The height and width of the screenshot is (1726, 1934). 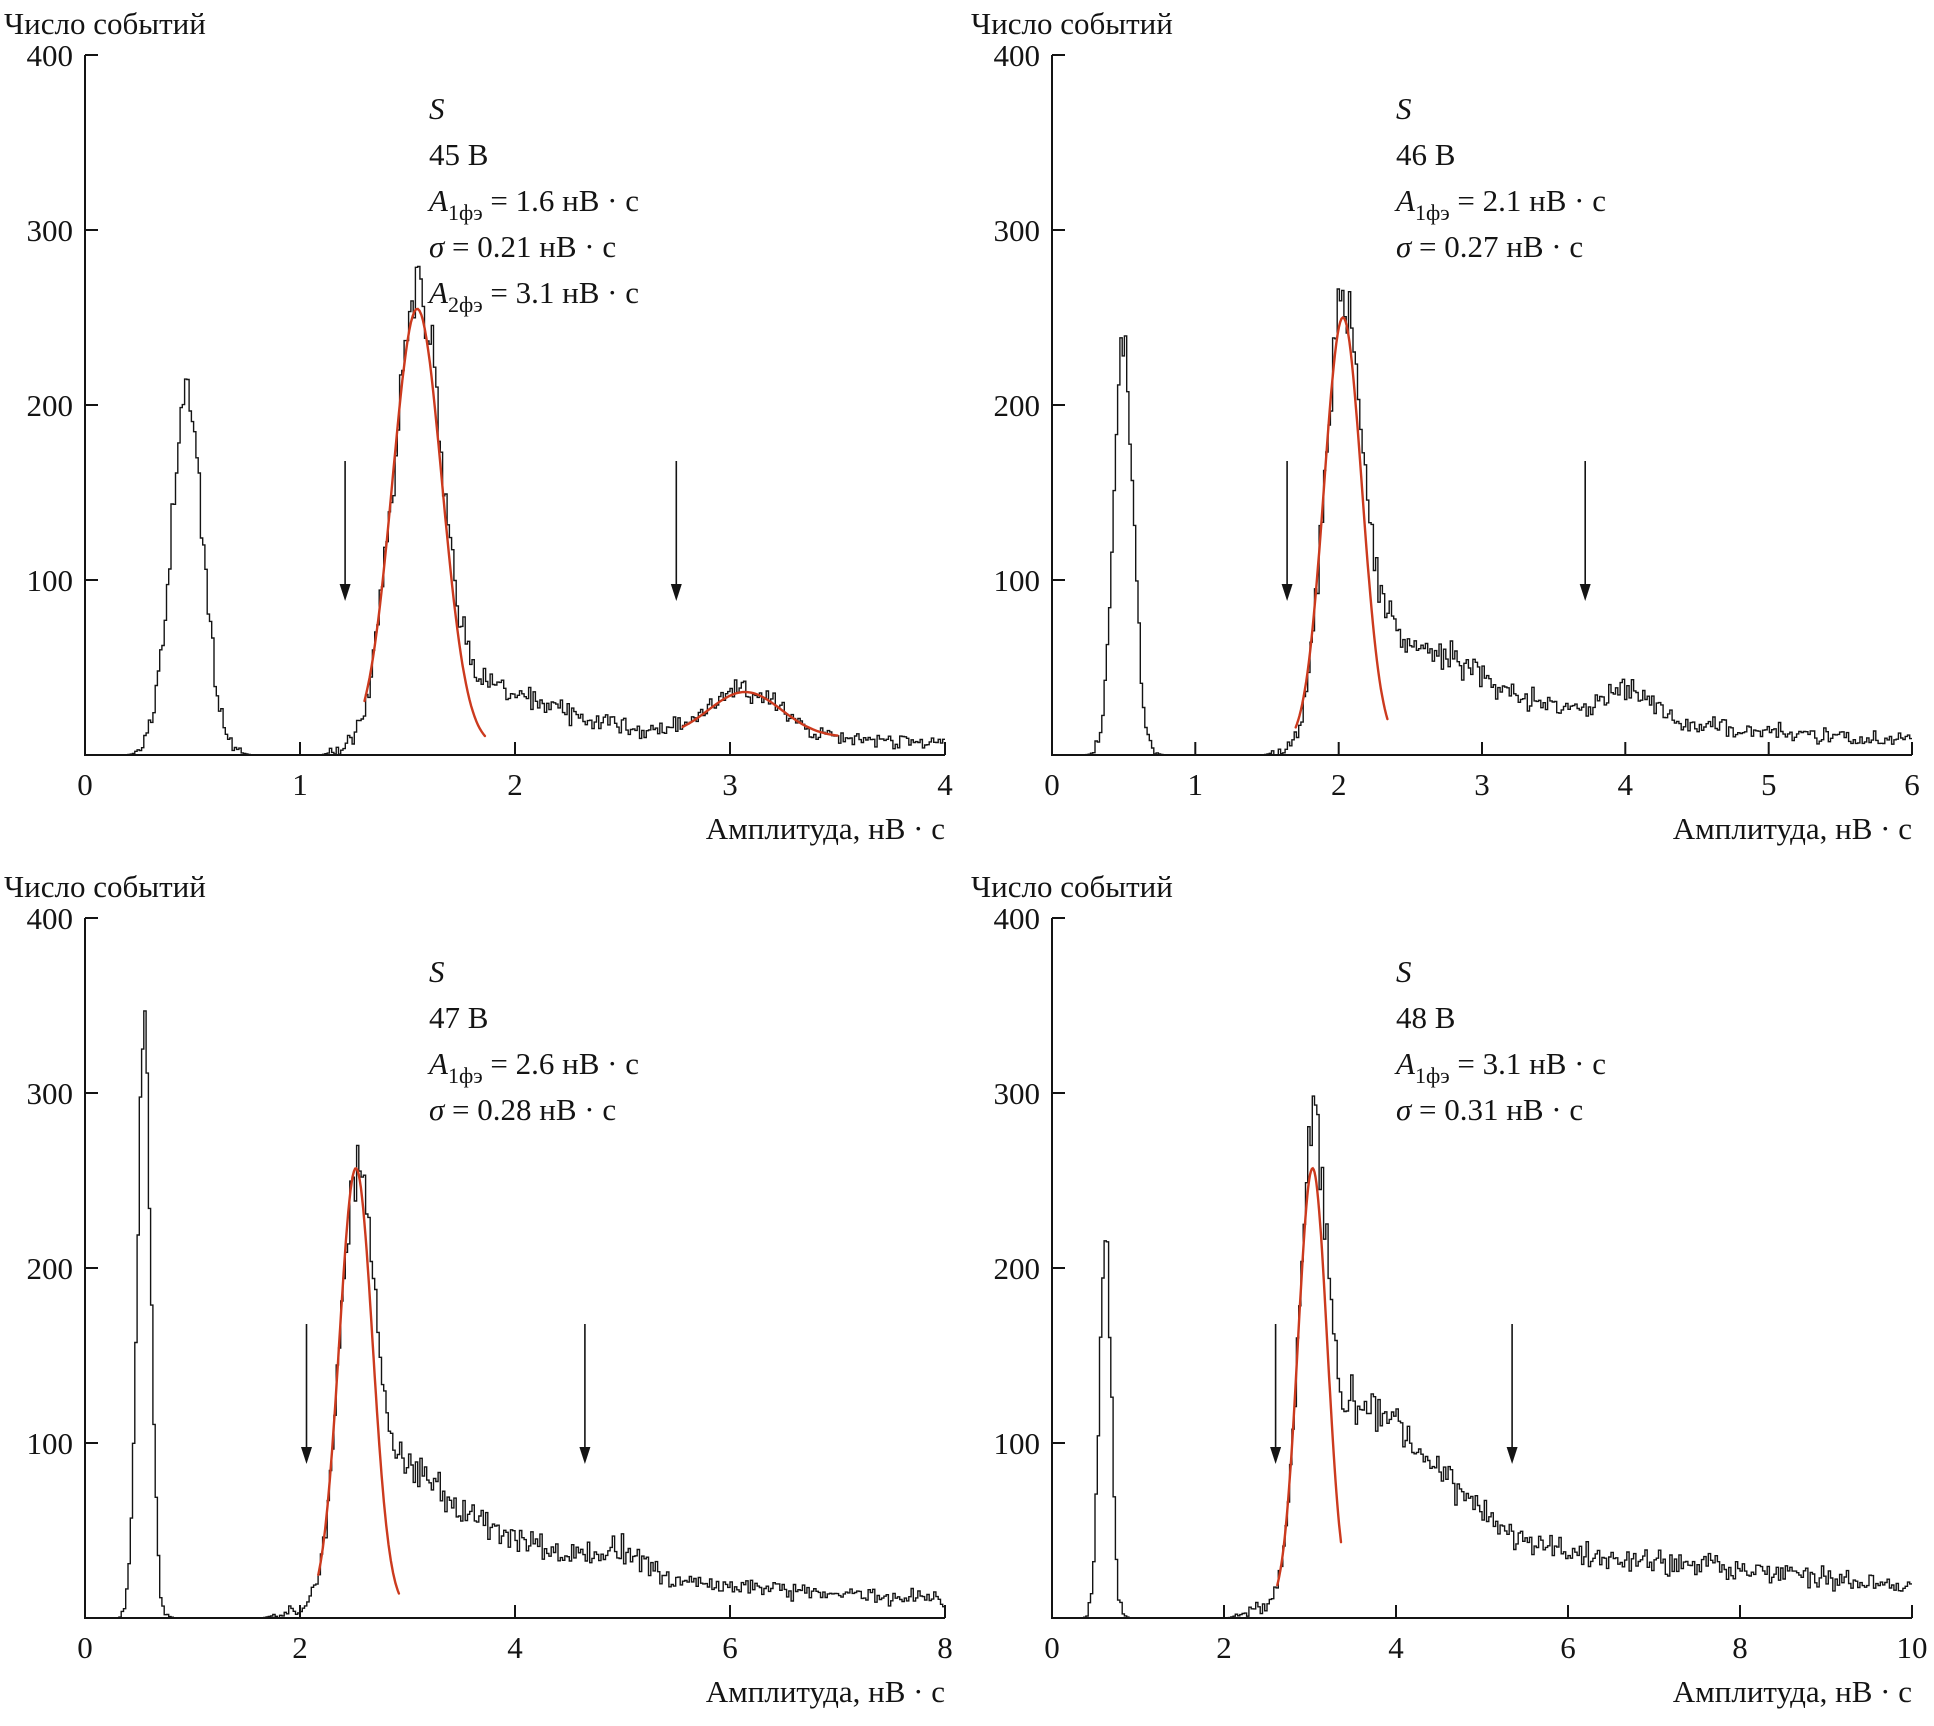 I want to click on x-tick-label: 10, so click(x=1912, y=1647).